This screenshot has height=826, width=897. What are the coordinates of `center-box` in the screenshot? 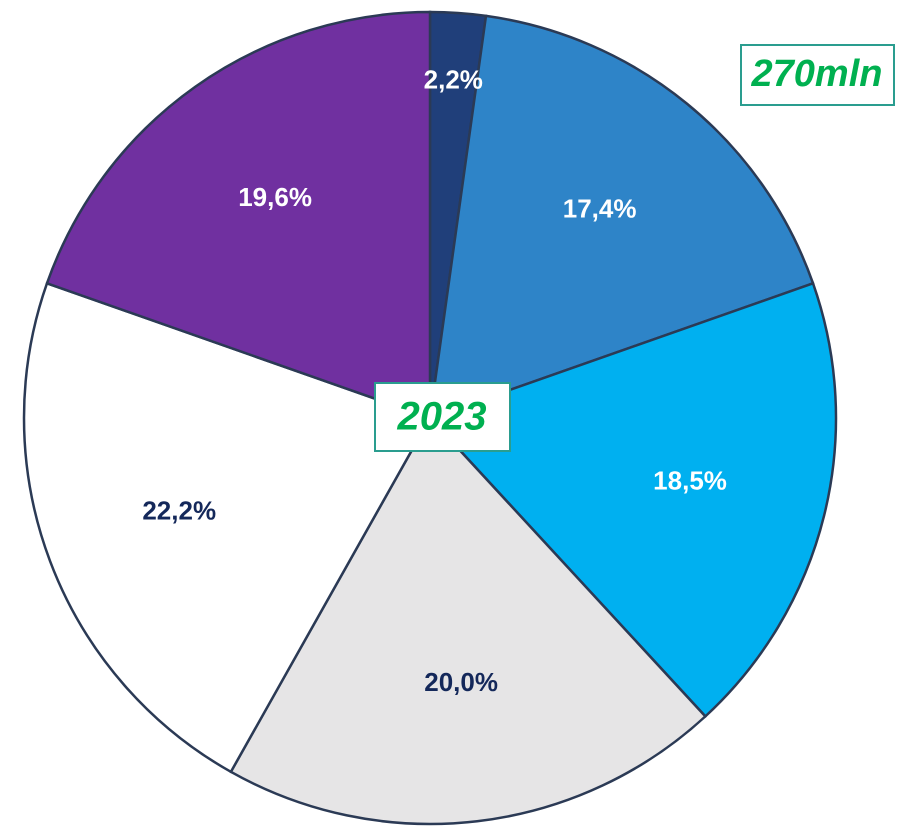 It's located at (442, 417).